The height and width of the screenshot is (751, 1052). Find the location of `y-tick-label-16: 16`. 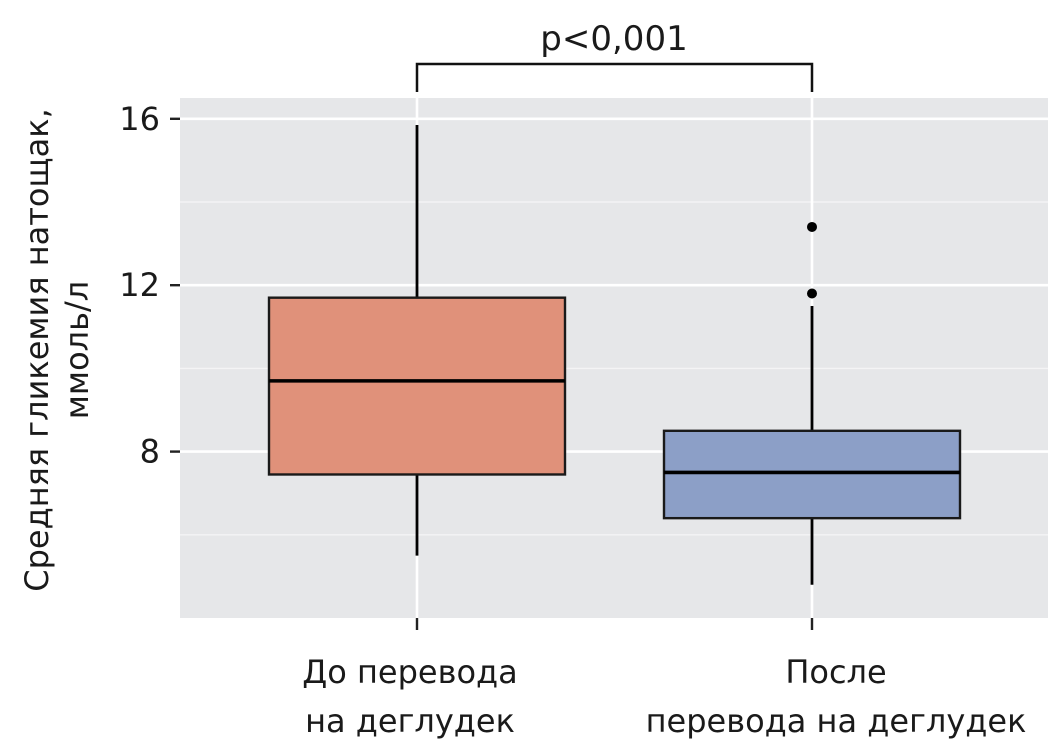

y-tick-label-16: 16 is located at coordinates (139, 119).